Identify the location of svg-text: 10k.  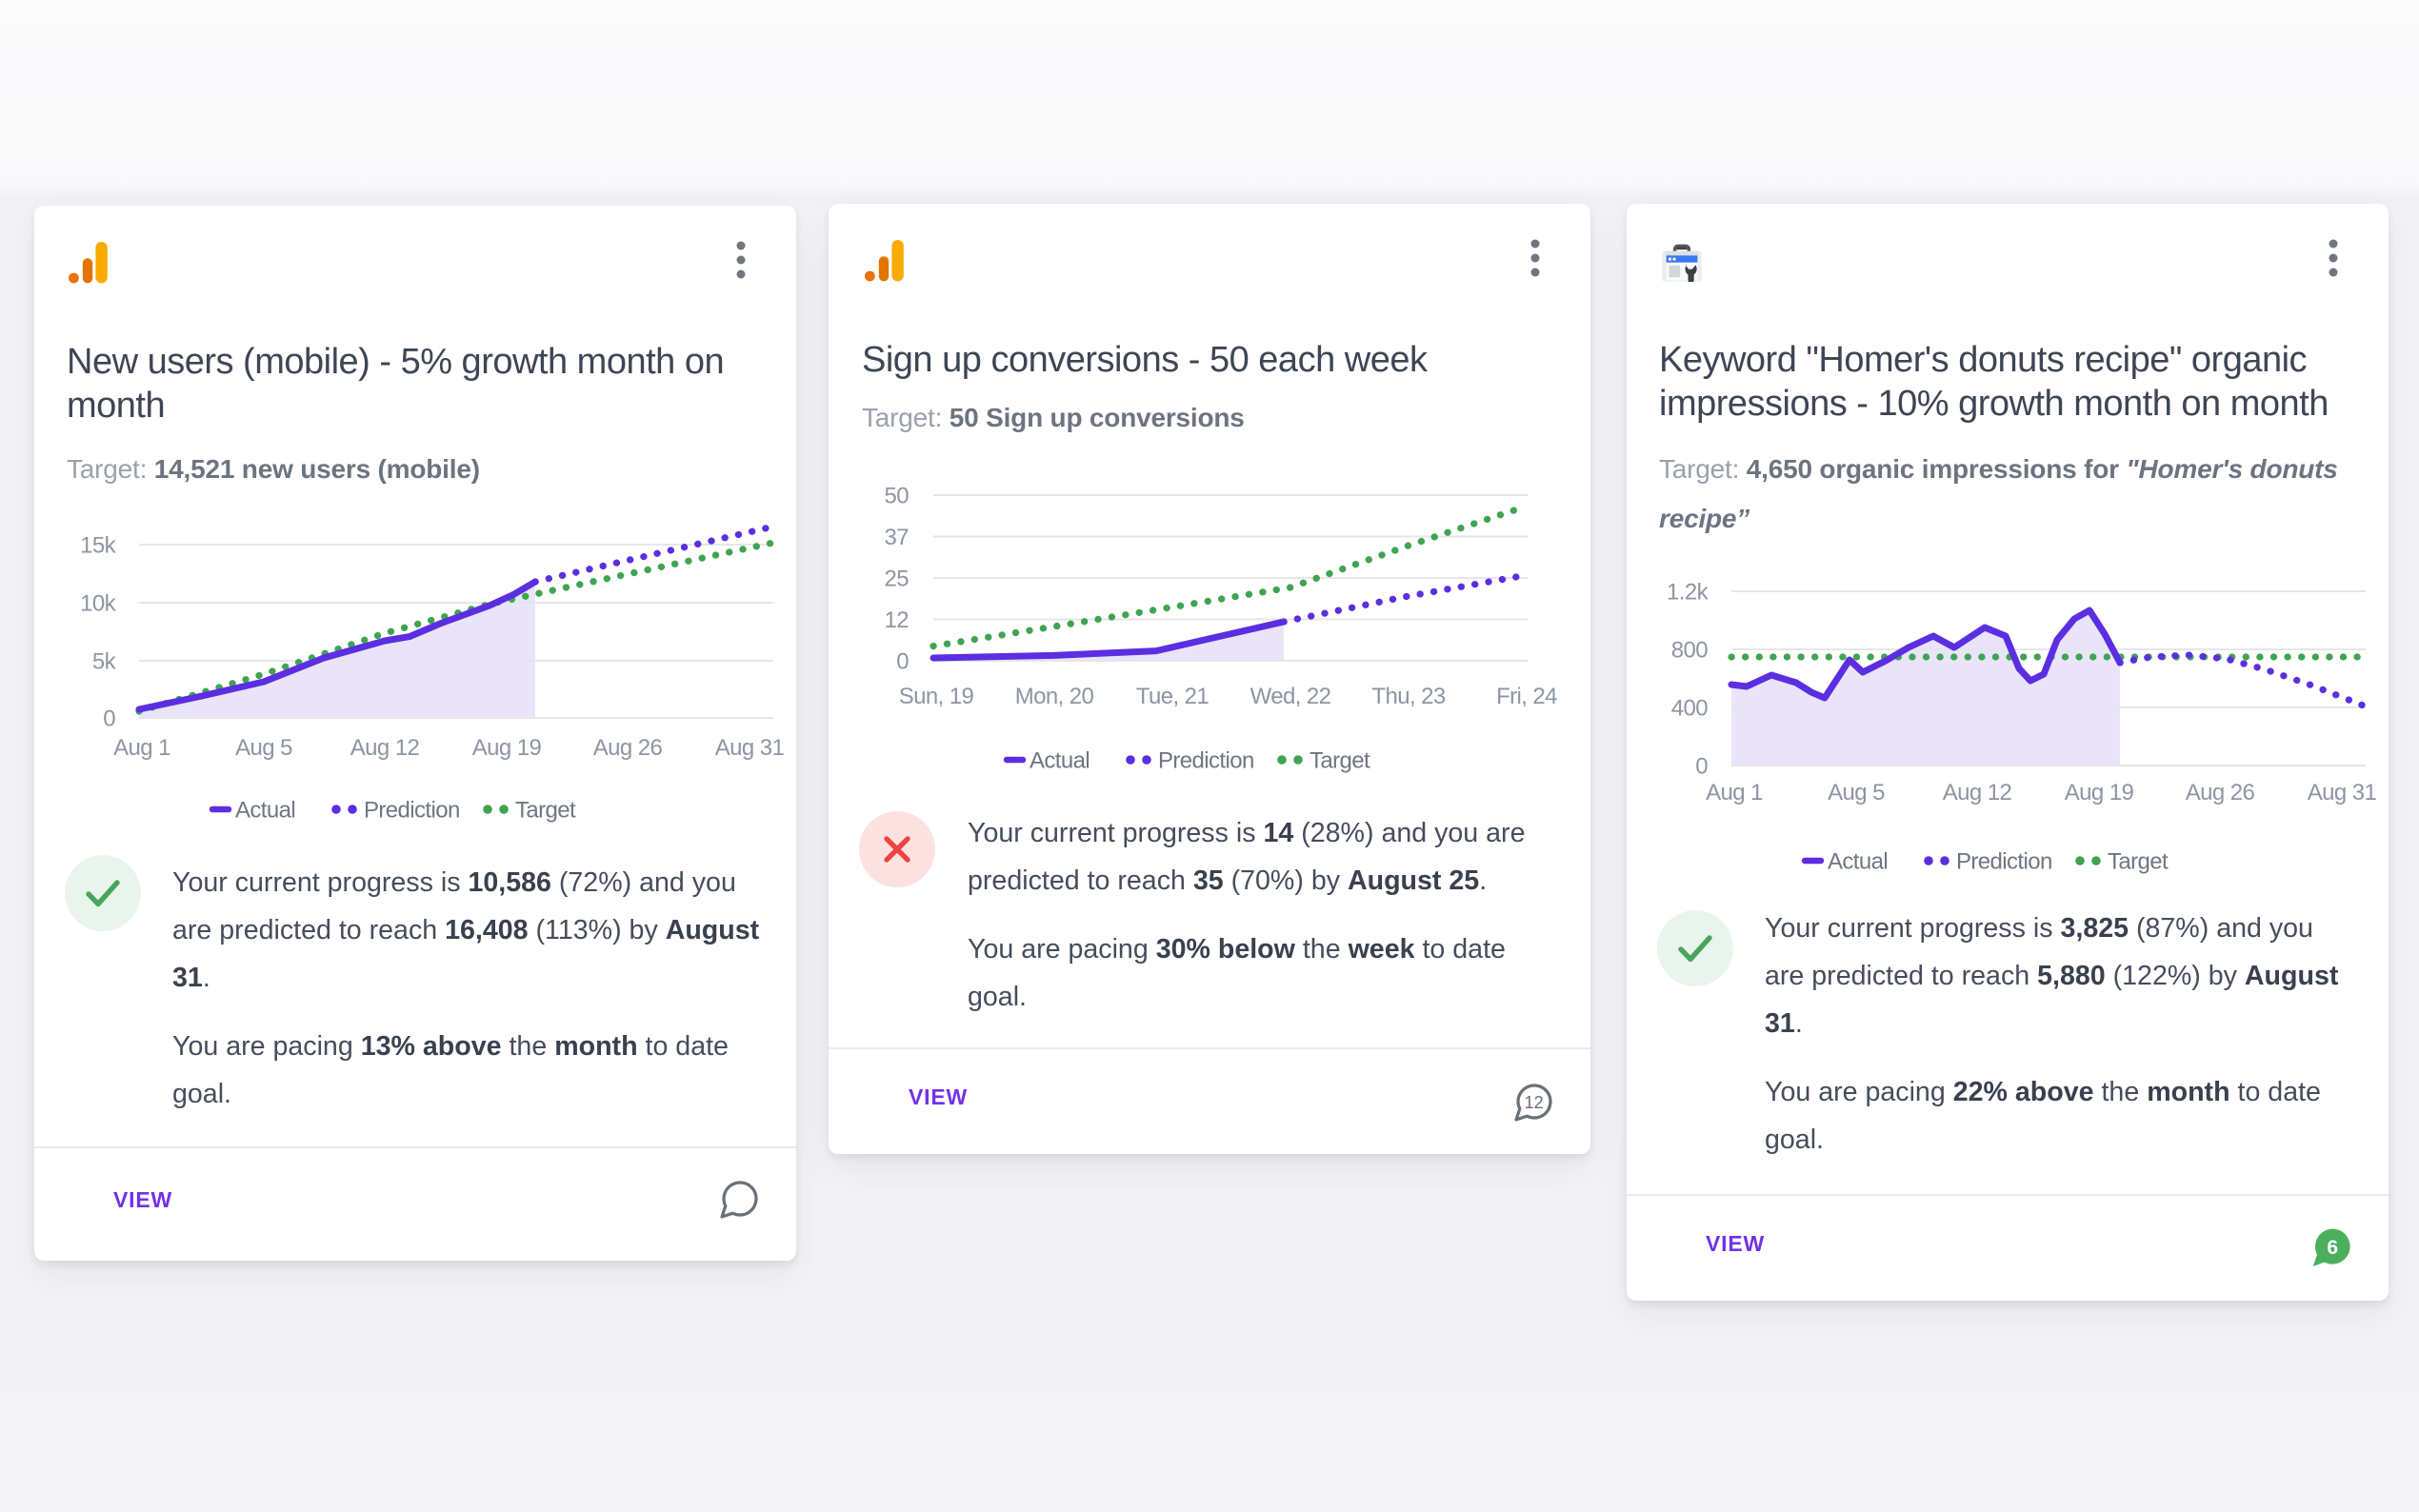
(97, 604).